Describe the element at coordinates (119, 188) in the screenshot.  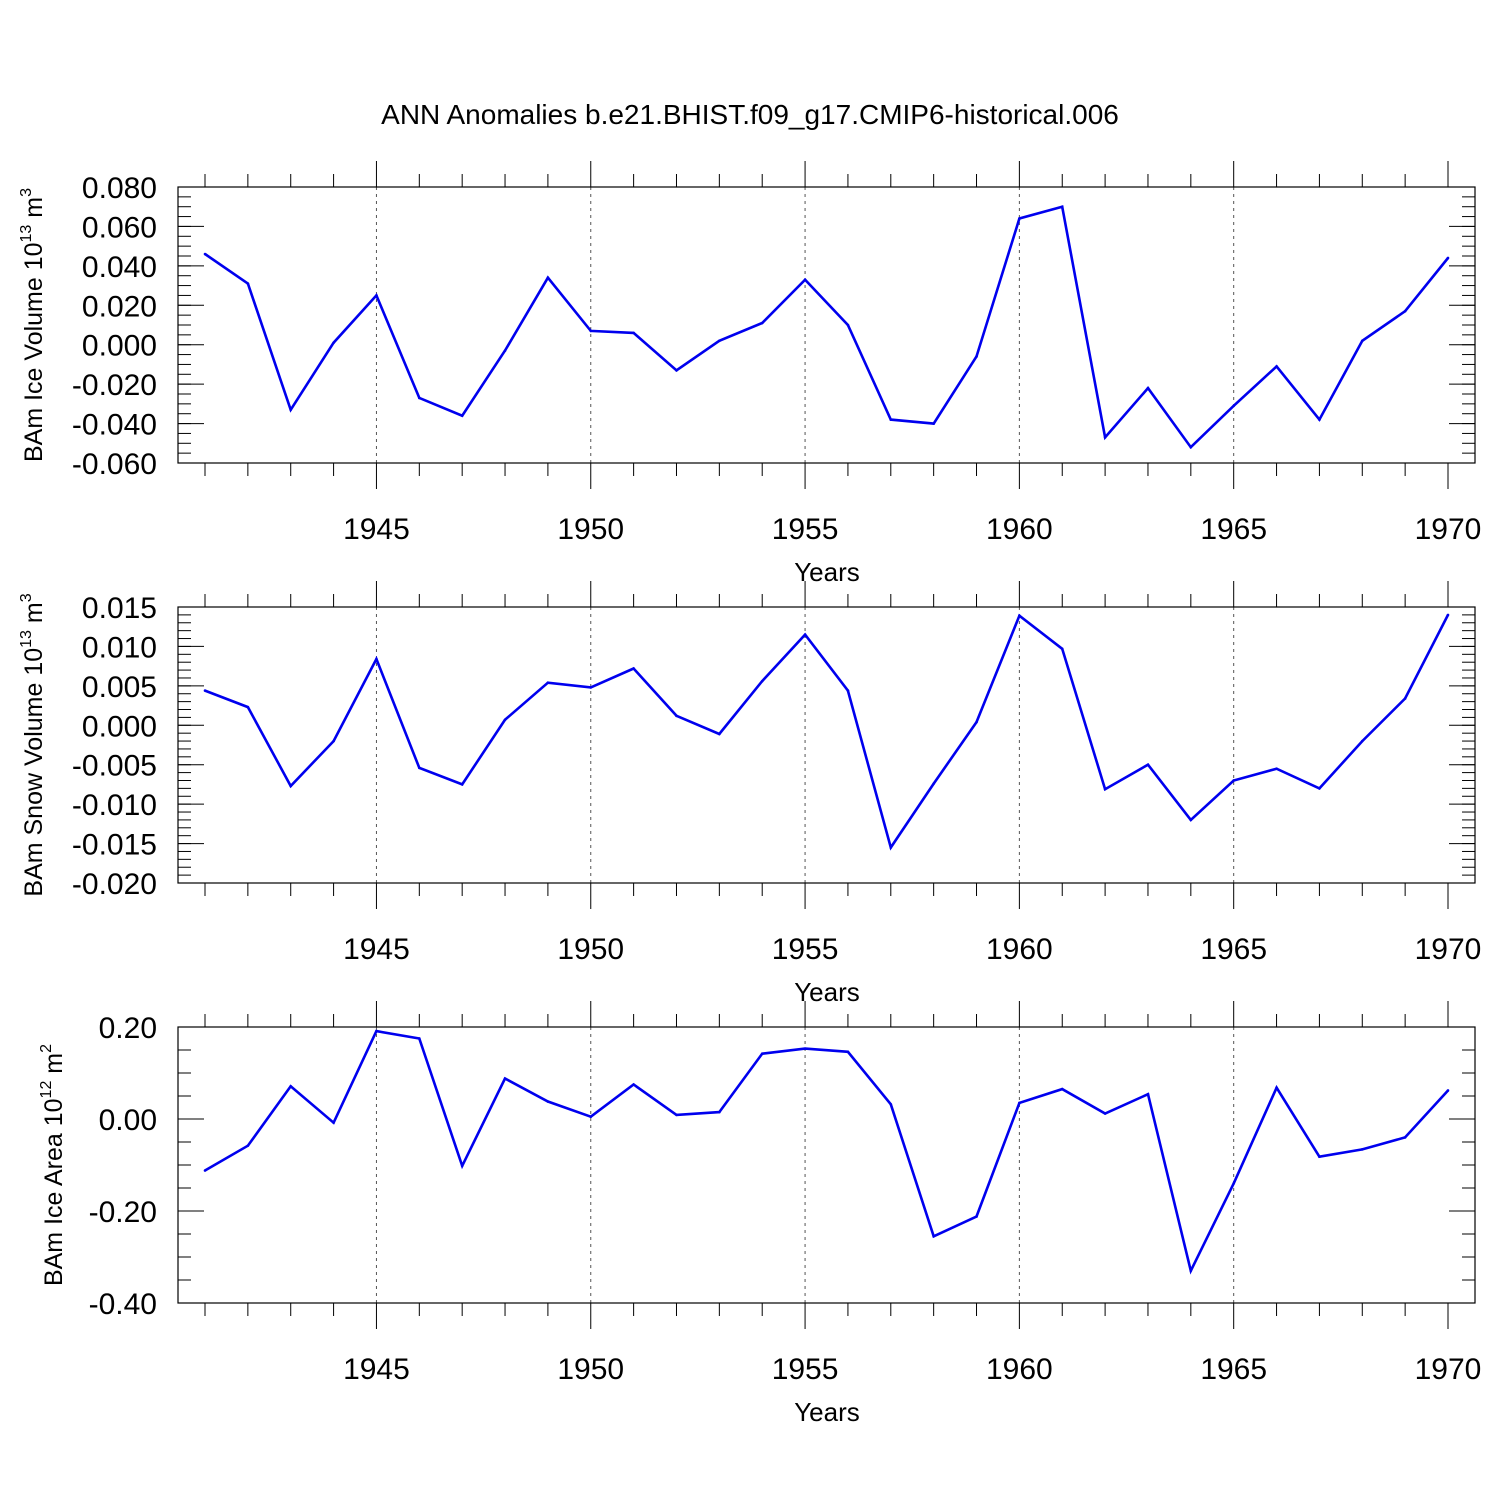
I see `y-tick-label: 0.080` at that location.